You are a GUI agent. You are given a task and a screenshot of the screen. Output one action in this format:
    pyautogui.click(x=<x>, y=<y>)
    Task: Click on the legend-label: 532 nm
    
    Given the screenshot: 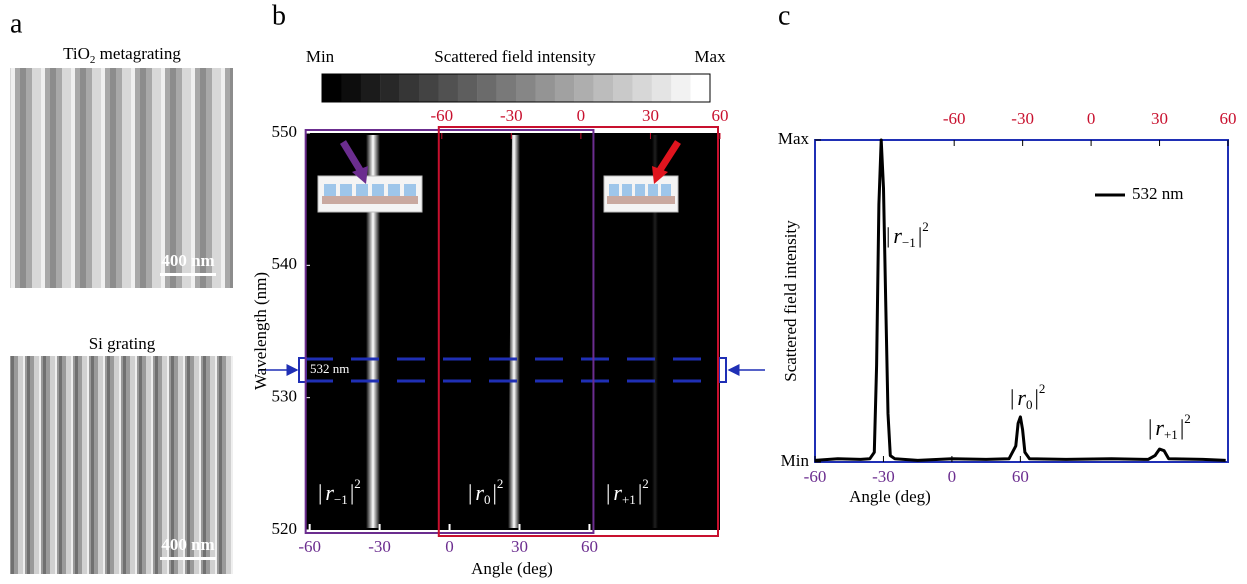 What is the action you would take?
    pyautogui.click(x=1157, y=193)
    